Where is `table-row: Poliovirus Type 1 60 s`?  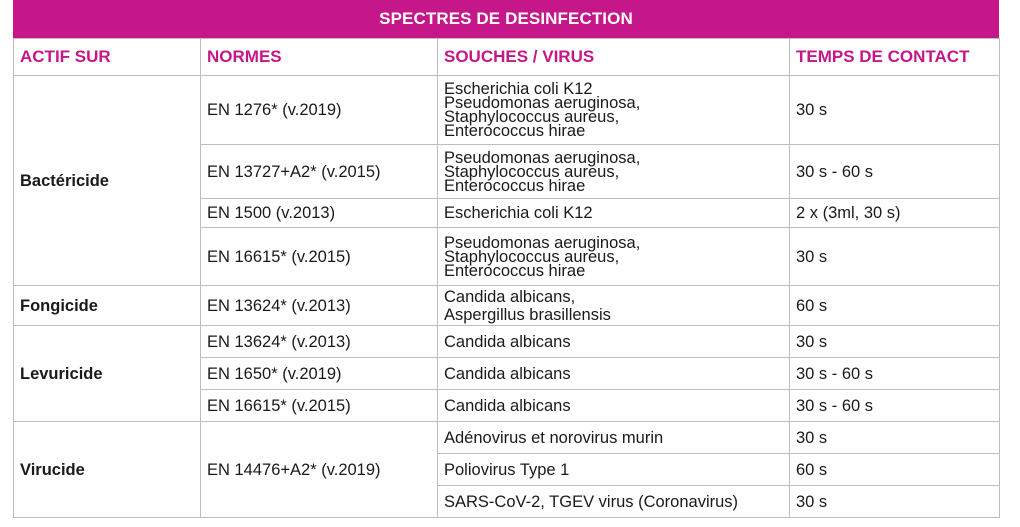 table-row: Poliovirus Type 1 60 s is located at coordinates (507, 469).